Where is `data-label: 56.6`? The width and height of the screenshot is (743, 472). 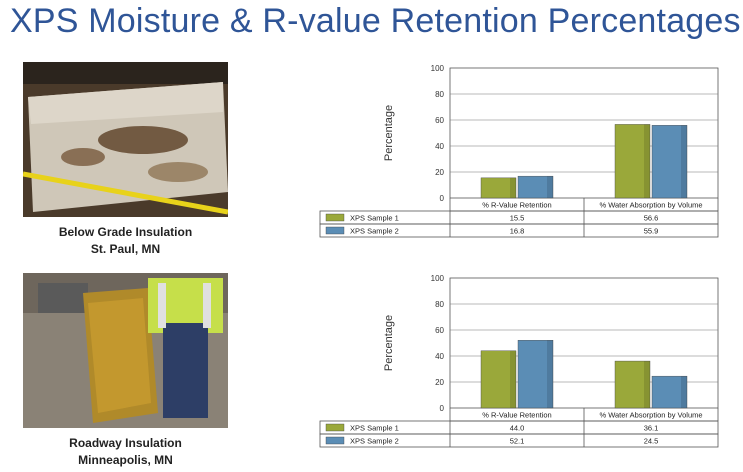
data-label: 56.6 is located at coordinates (651, 218).